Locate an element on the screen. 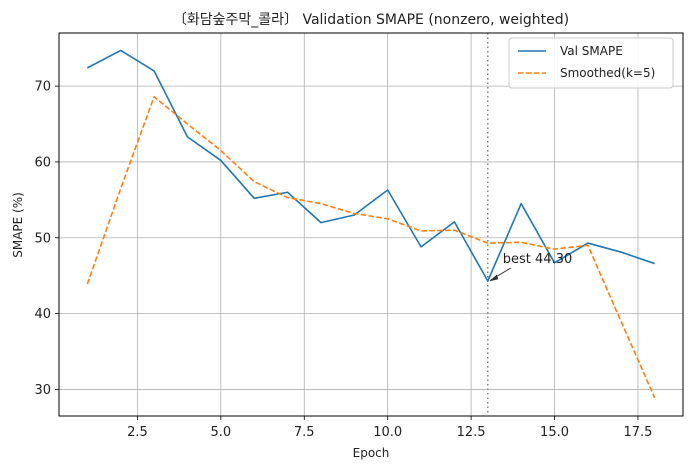  y-tick-label: 60 is located at coordinates (42, 162).